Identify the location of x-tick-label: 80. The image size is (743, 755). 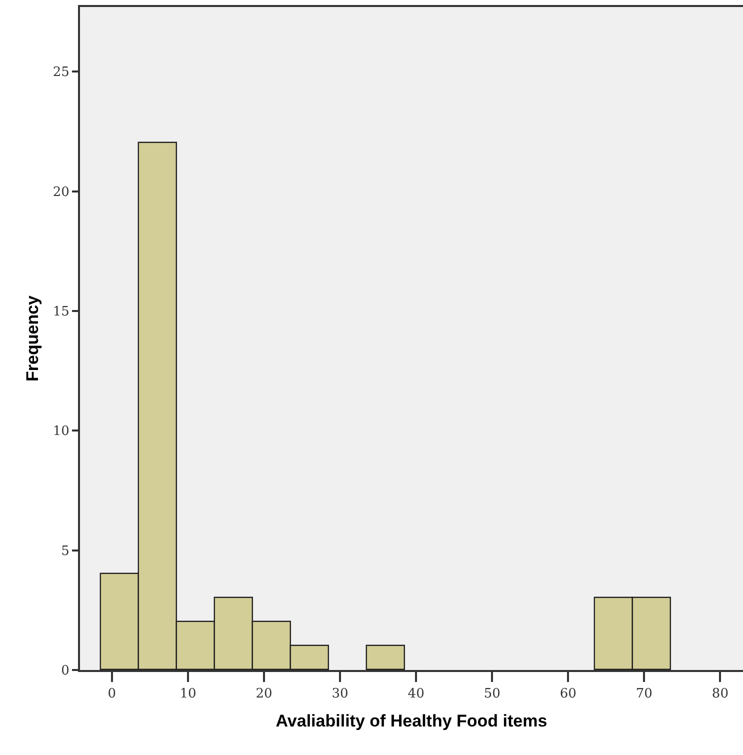
(720, 694).